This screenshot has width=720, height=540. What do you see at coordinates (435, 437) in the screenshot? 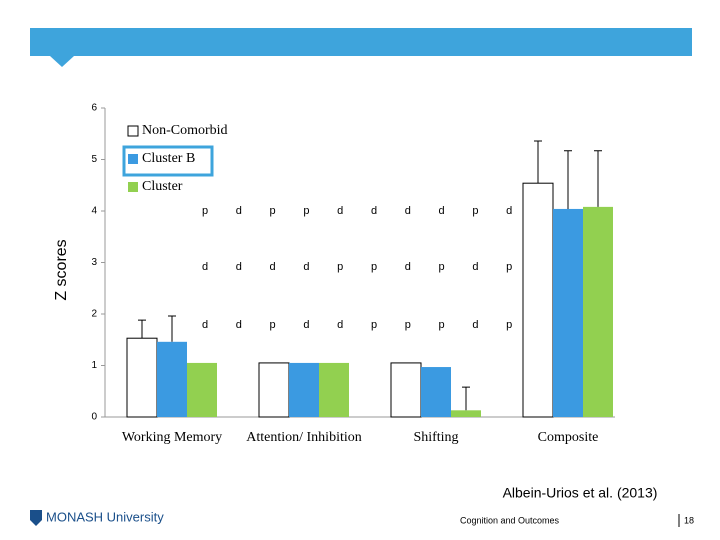
I see `x-tick-label: Shifting` at bounding box center [435, 437].